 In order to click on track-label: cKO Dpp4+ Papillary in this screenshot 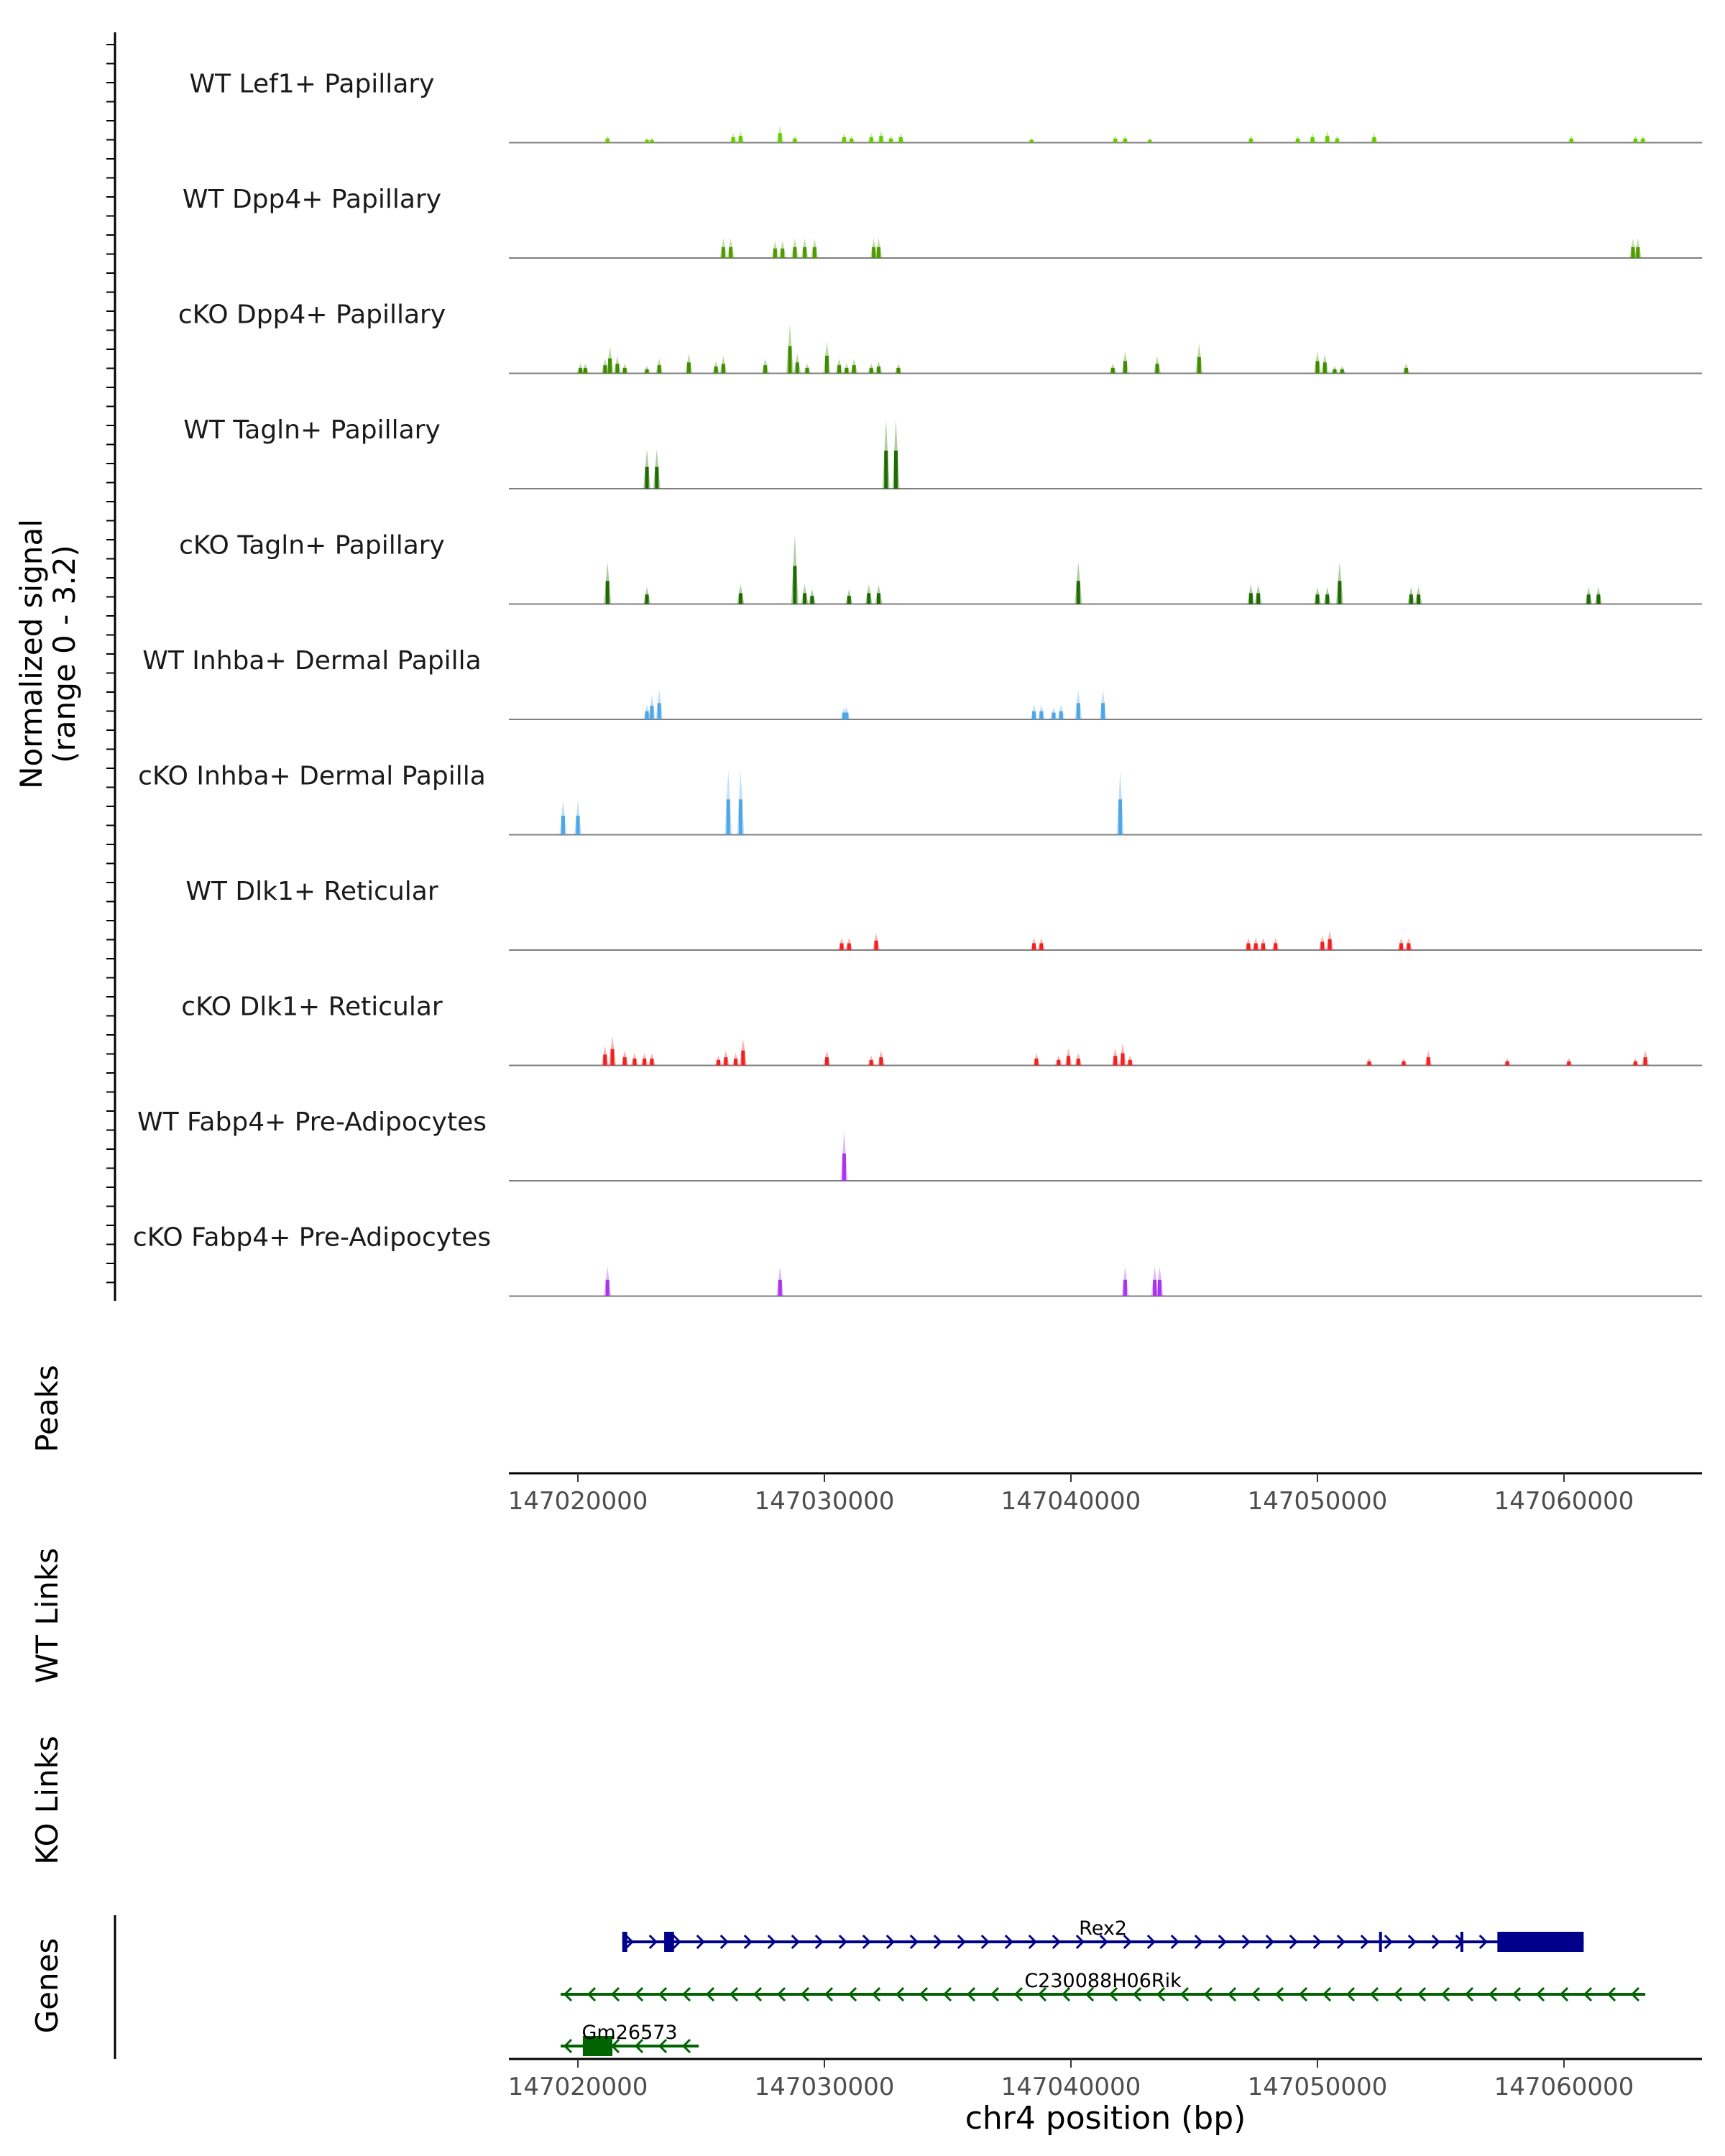, I will do `click(312, 315)`.